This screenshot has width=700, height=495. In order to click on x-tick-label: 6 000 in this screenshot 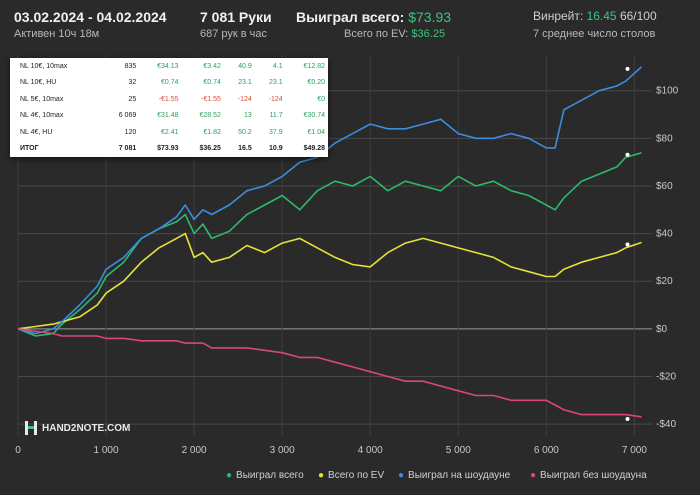, I will do `click(546, 450)`.